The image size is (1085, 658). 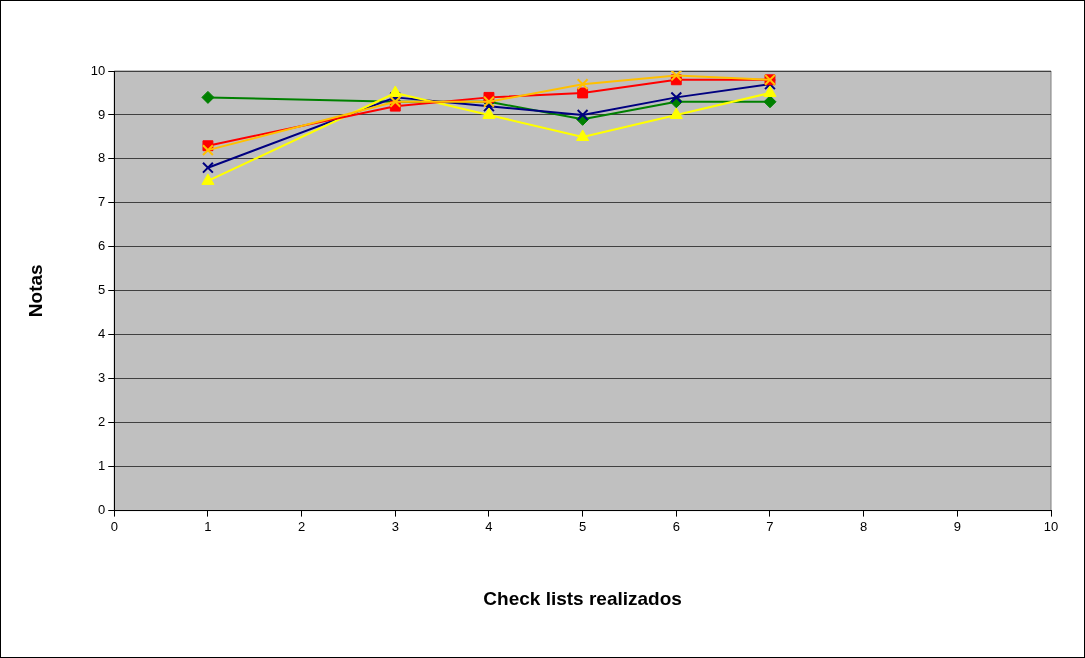 I want to click on y-tick-label: 9, so click(x=102, y=114).